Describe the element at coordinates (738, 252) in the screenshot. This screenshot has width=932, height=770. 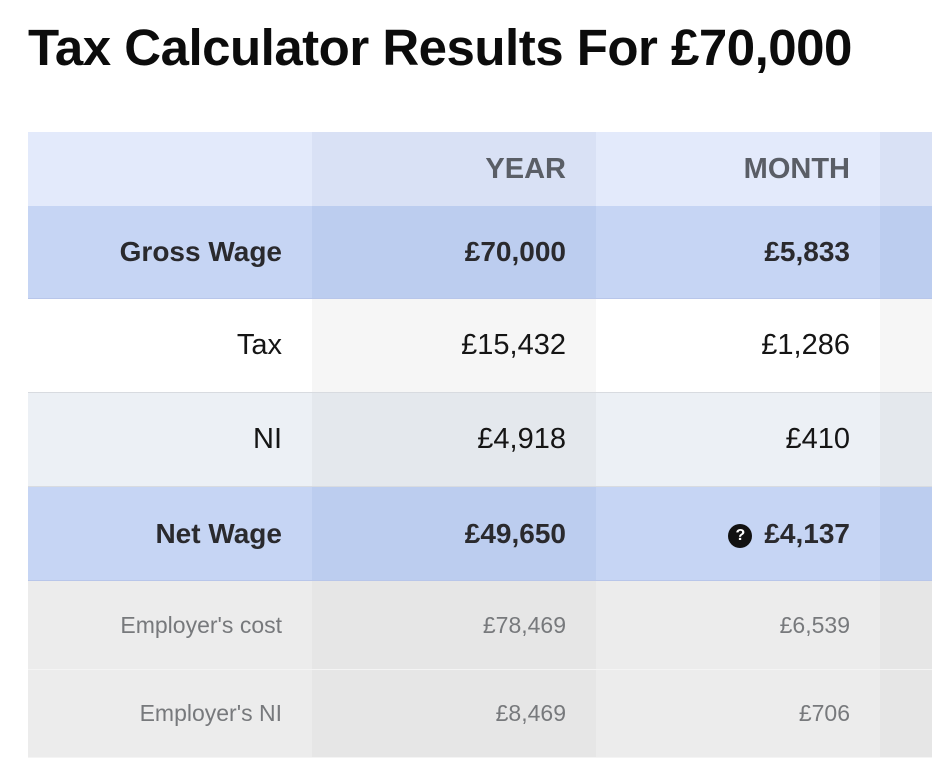
I see `gross-wage-month: £5,833` at that location.